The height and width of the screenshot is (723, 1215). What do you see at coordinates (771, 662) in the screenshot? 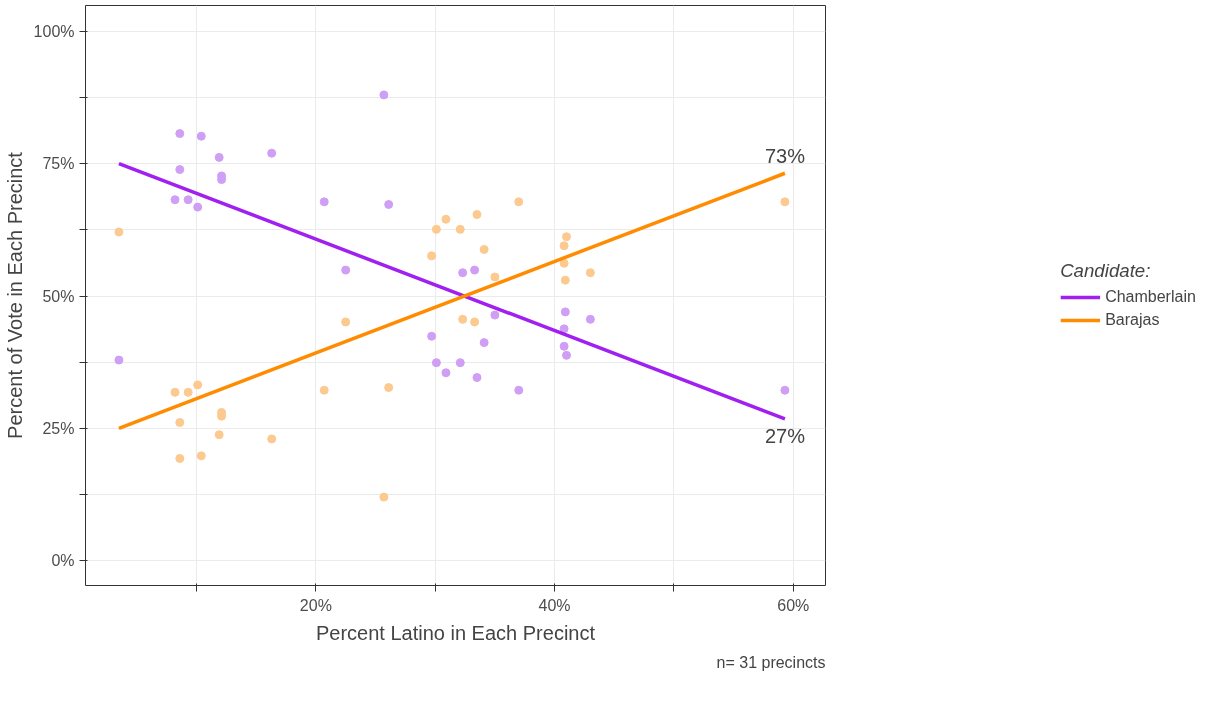
I see `text: n= 31 precincts` at bounding box center [771, 662].